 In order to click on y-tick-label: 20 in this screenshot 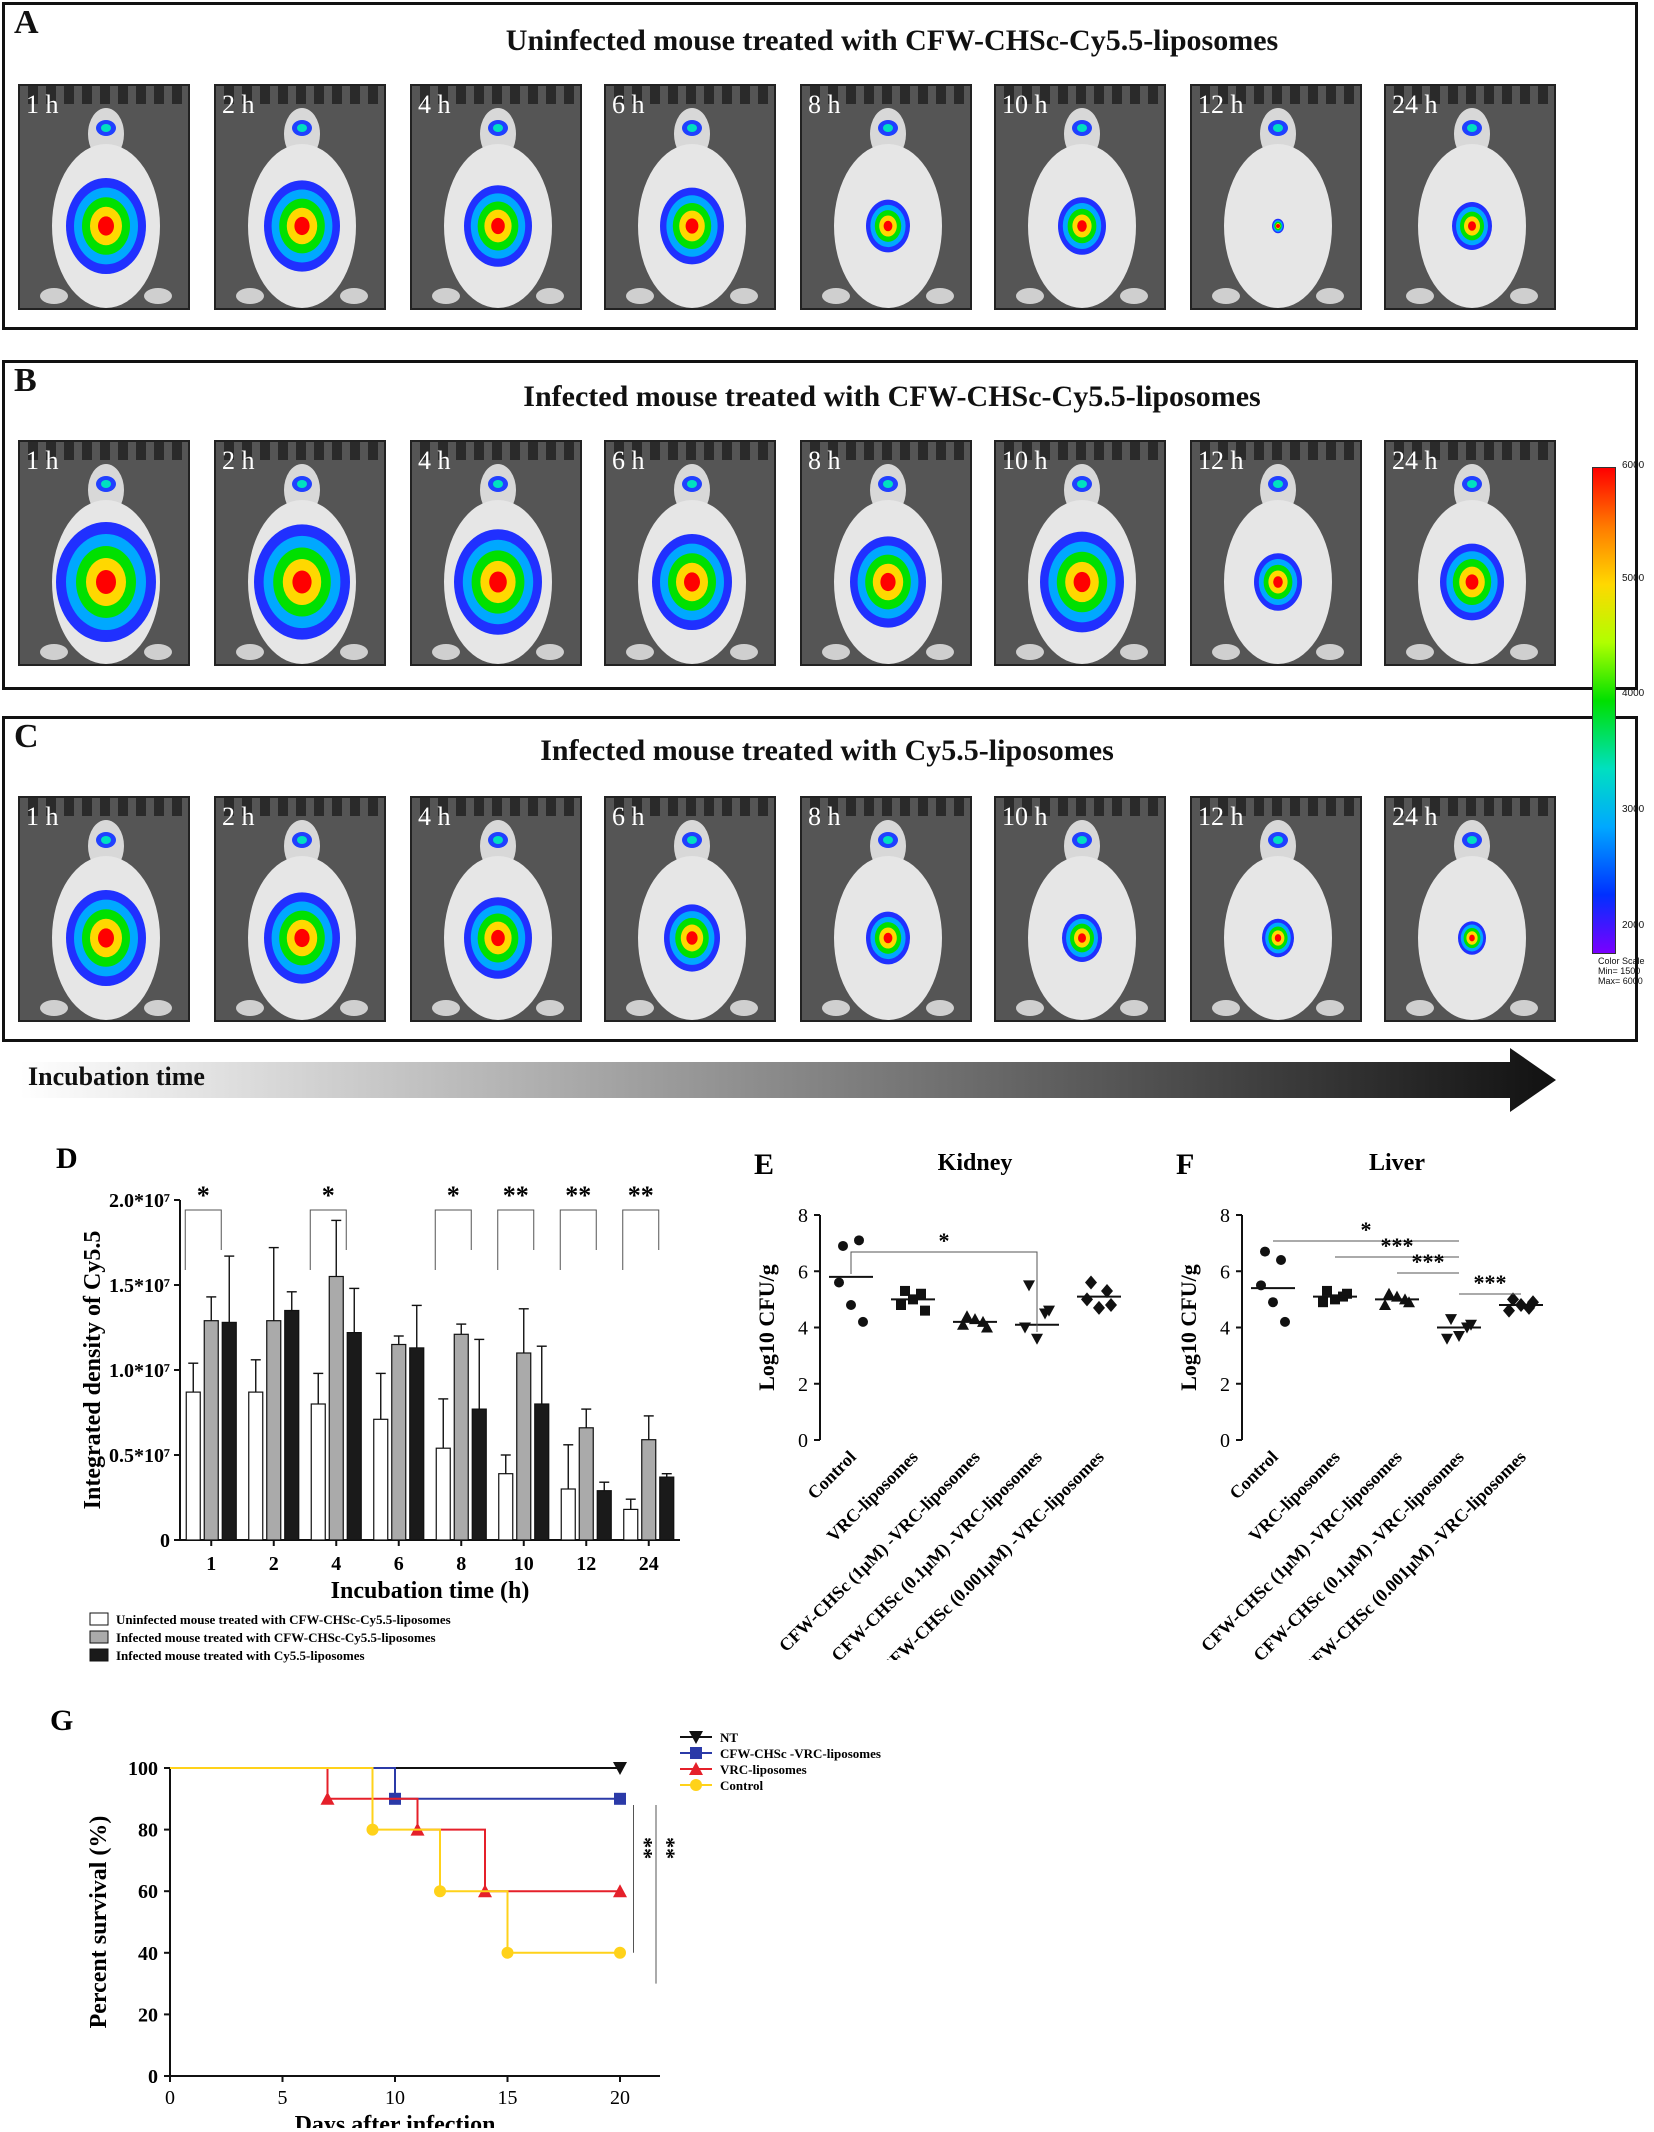, I will do `click(148, 2015)`.